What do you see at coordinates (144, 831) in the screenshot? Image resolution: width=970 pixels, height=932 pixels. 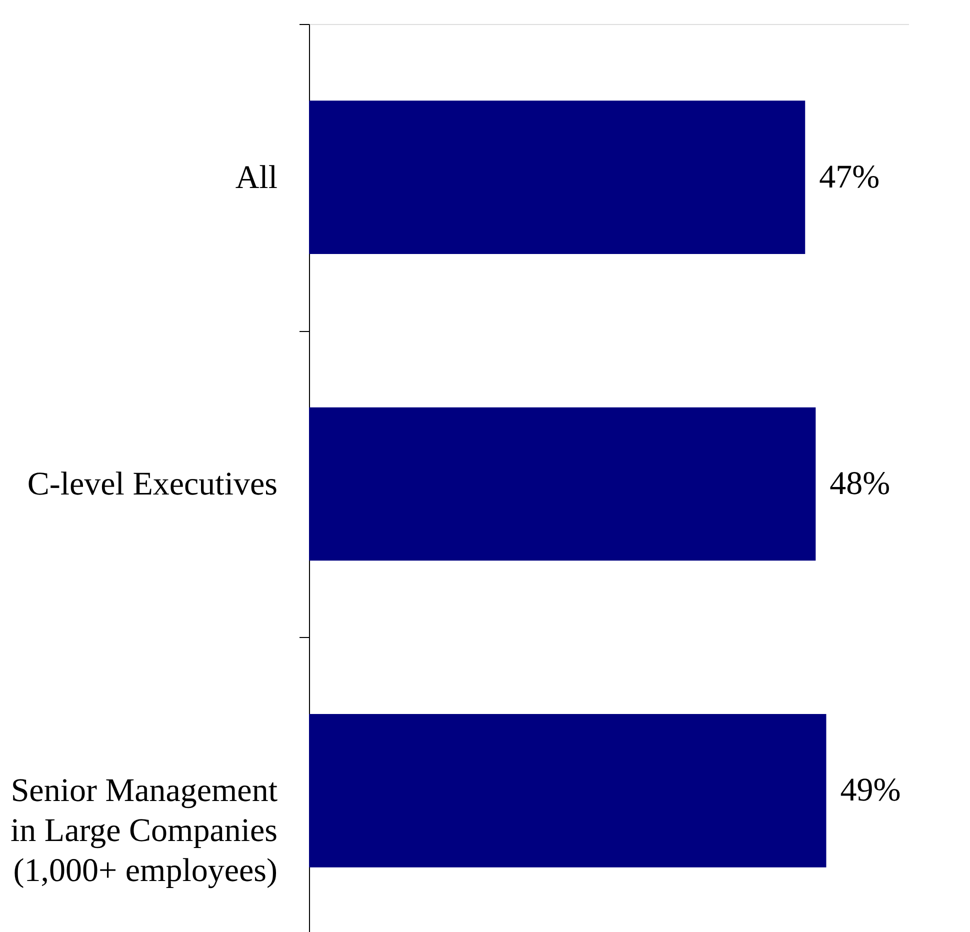 I see `y-tick-label: Senior Management in Large Companies (1,000+ employees)` at bounding box center [144, 831].